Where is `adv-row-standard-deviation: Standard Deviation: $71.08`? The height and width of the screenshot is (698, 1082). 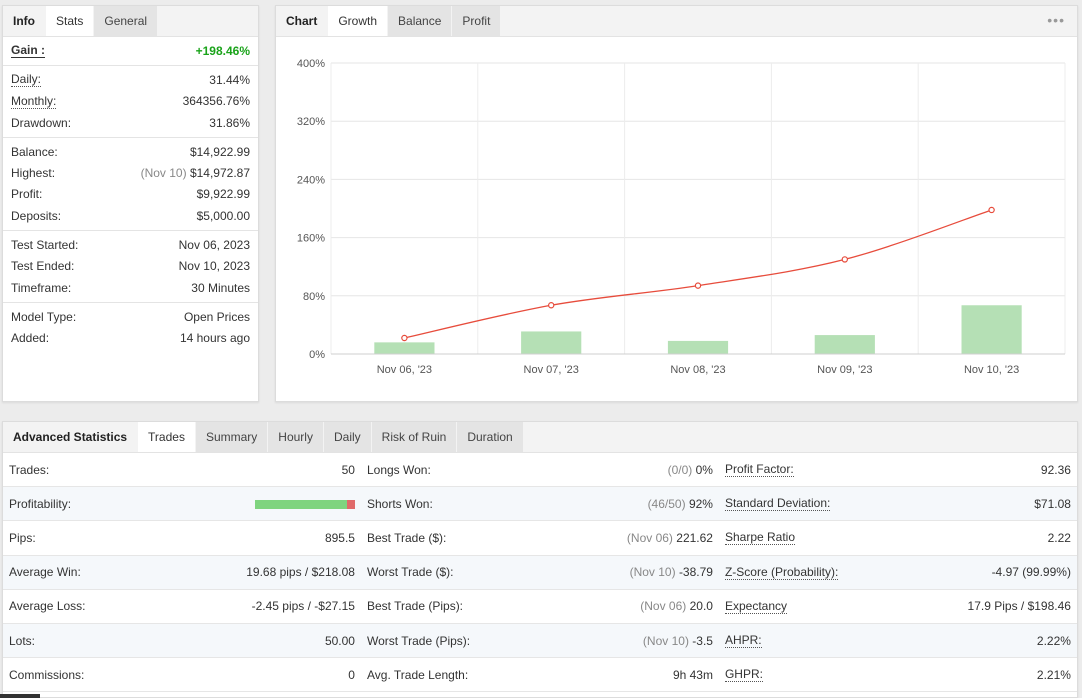 adv-row-standard-deviation: Standard Deviation: $71.08 is located at coordinates (897, 504).